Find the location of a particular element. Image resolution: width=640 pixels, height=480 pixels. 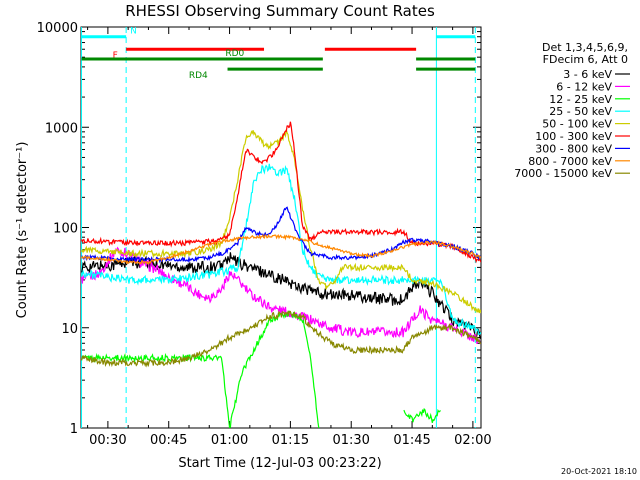

y-tick-label-3: 1000 is located at coordinates (61, 128).